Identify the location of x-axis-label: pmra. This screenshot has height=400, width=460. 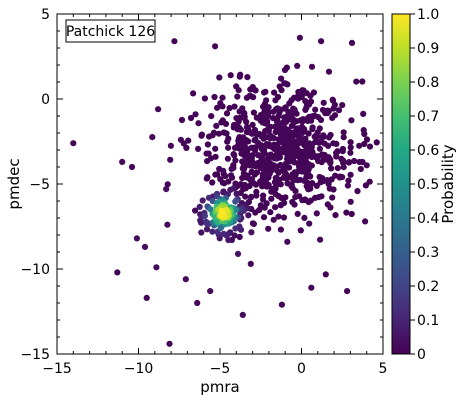
(220, 387).